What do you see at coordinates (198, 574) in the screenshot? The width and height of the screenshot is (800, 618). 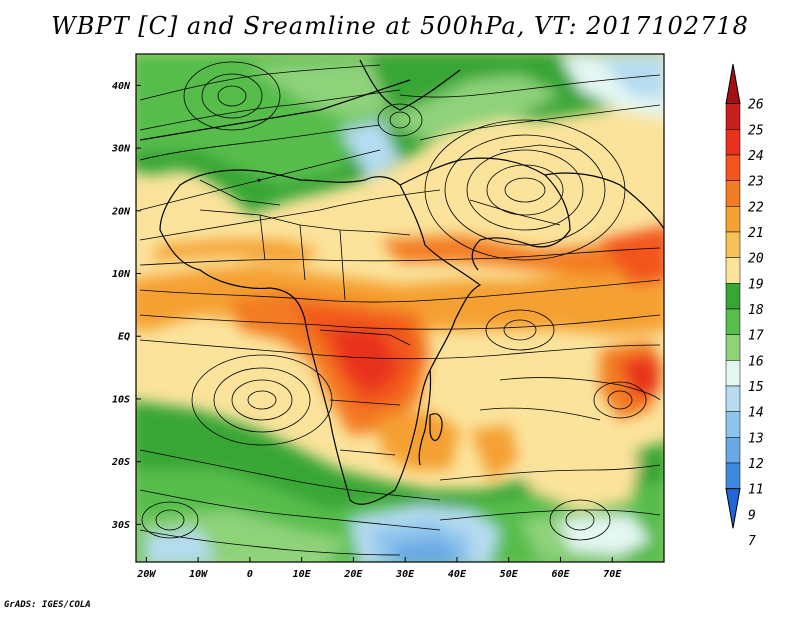 I see `lon-tick-label: 10W` at bounding box center [198, 574].